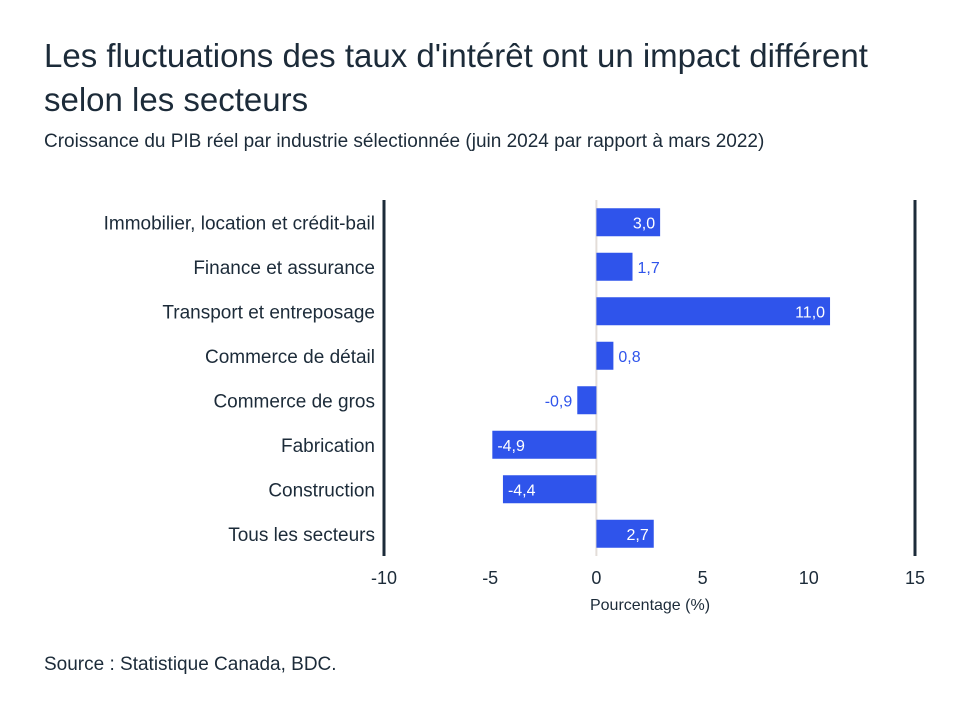 This screenshot has width=960, height=720. Describe the element at coordinates (637, 535) in the screenshot. I see `data-label: 2,7` at that location.